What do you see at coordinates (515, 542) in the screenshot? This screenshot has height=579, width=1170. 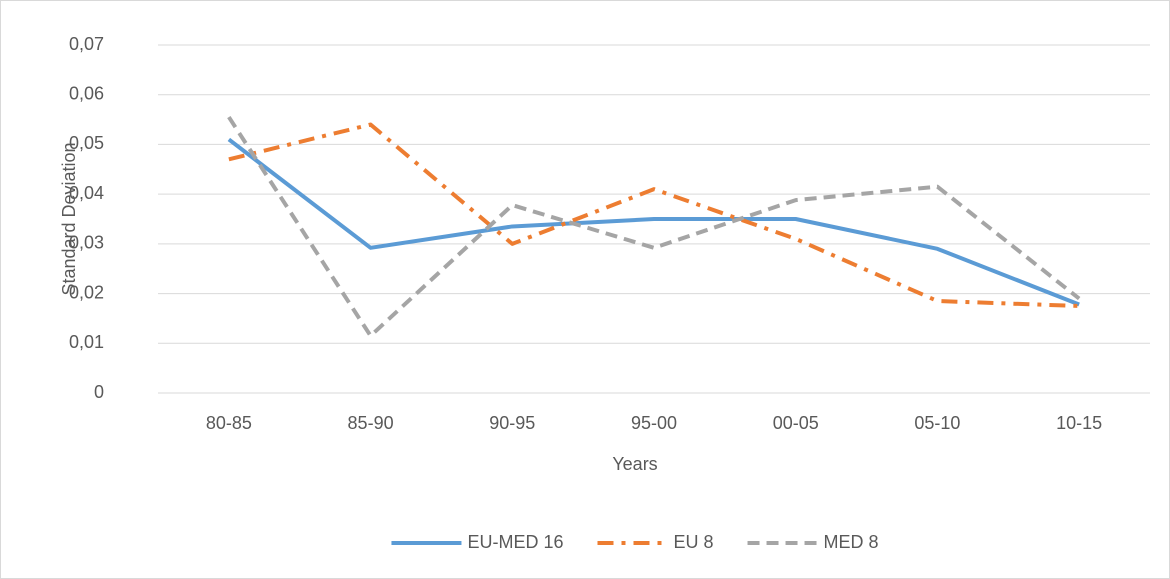 I see `legend-label: EU-MED 16` at bounding box center [515, 542].